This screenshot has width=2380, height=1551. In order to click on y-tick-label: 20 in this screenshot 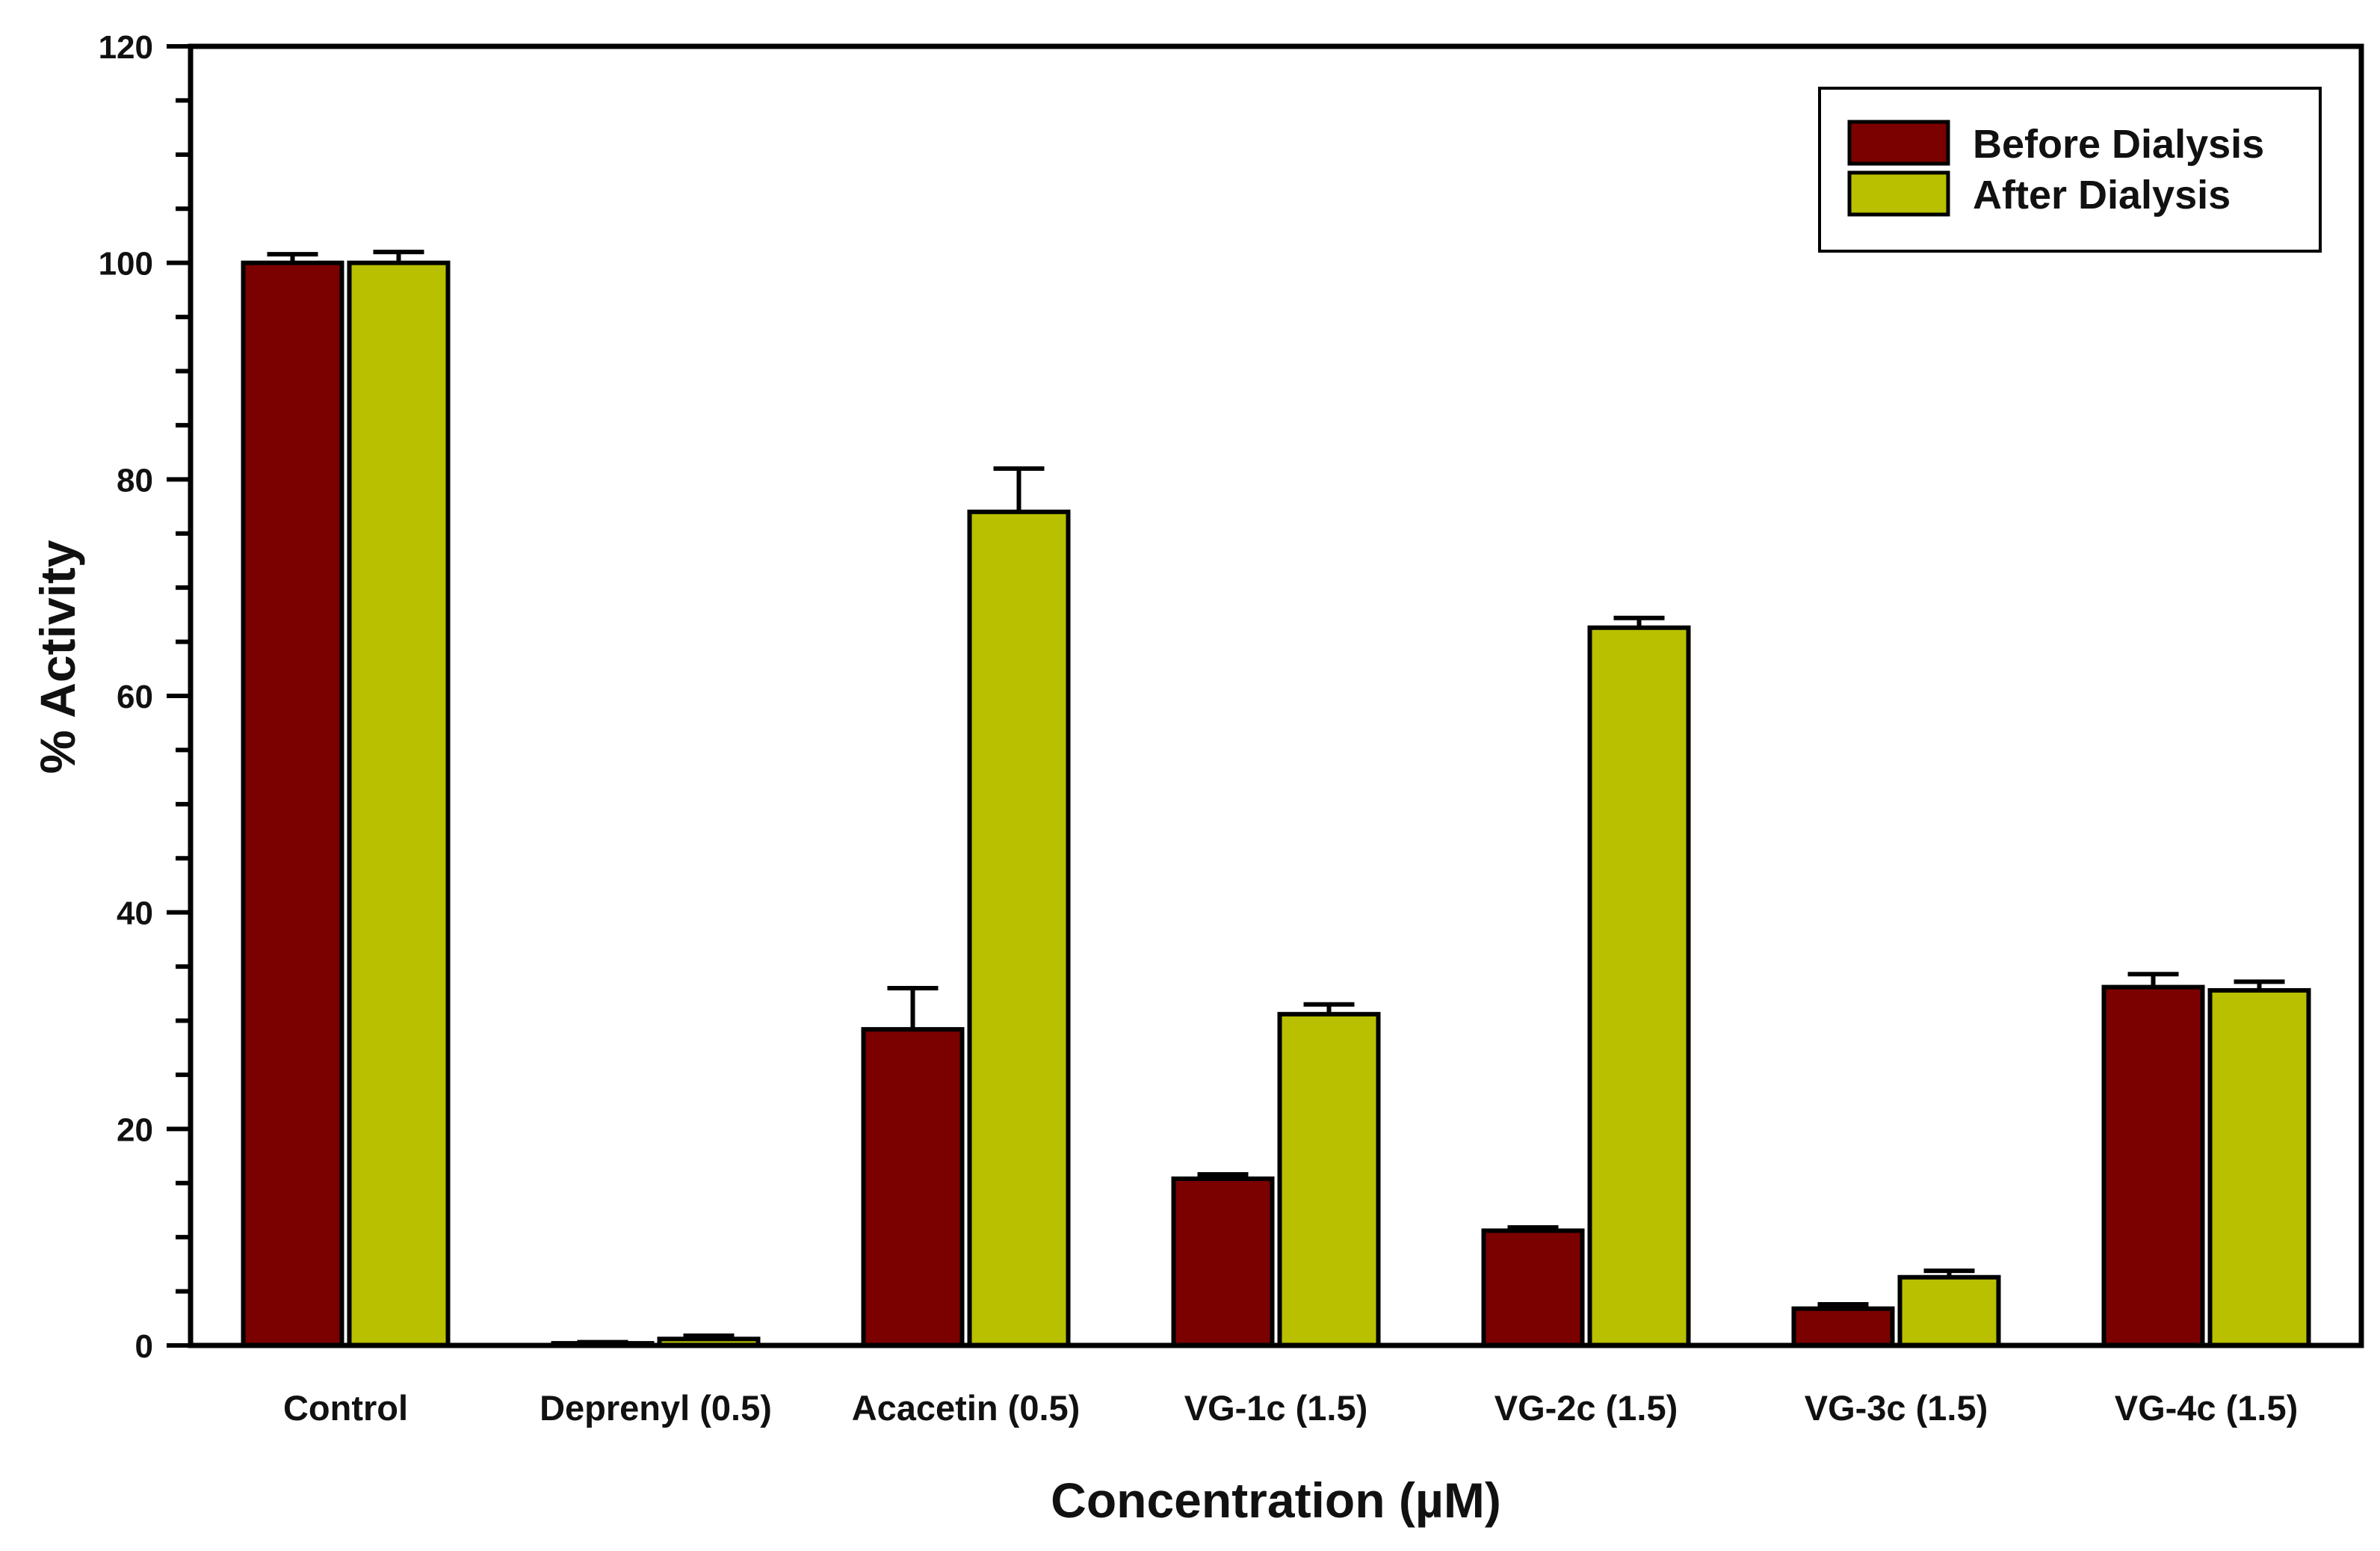, I will do `click(135, 1129)`.